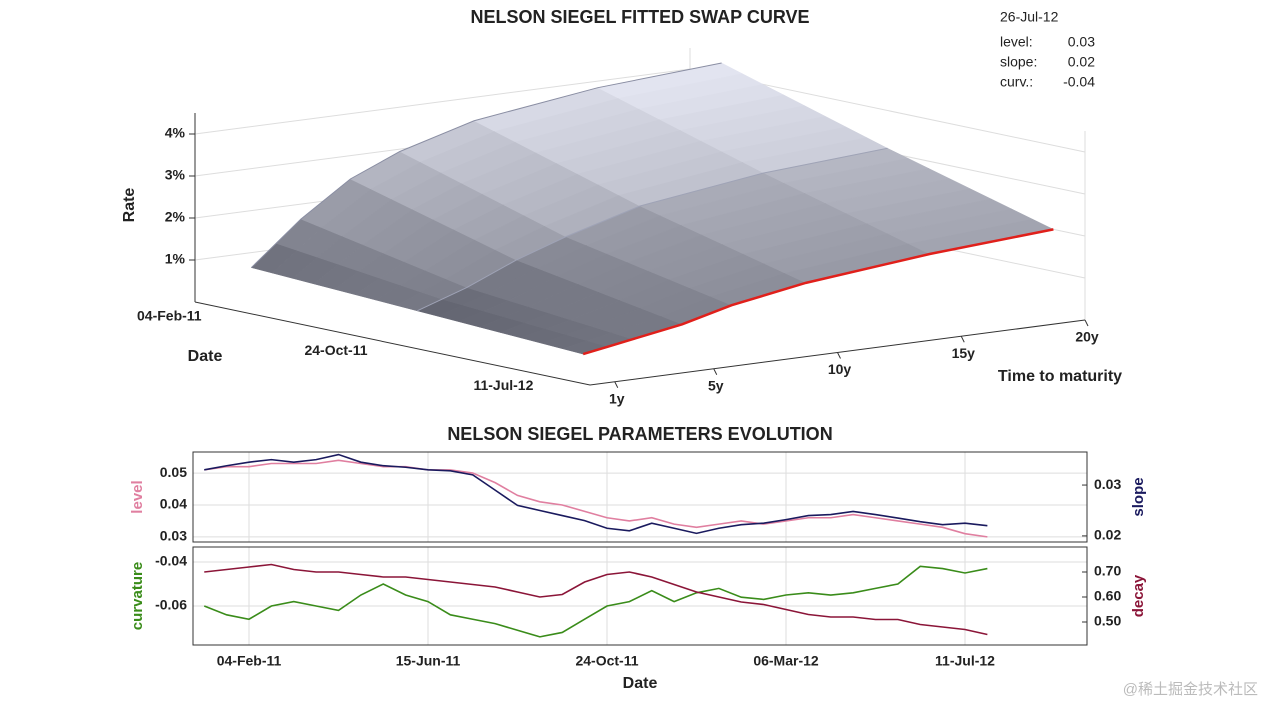 The height and width of the screenshot is (720, 1280). Describe the element at coordinates (173, 536) in the screenshot. I see `y-tick-label: 0.03` at that location.